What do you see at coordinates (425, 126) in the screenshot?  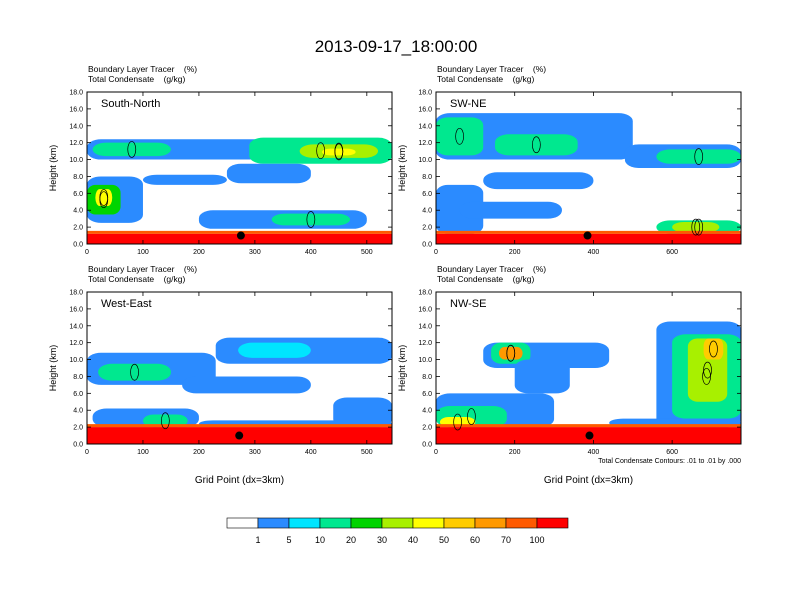 I see `y-tick-label: 14.0` at bounding box center [425, 126].